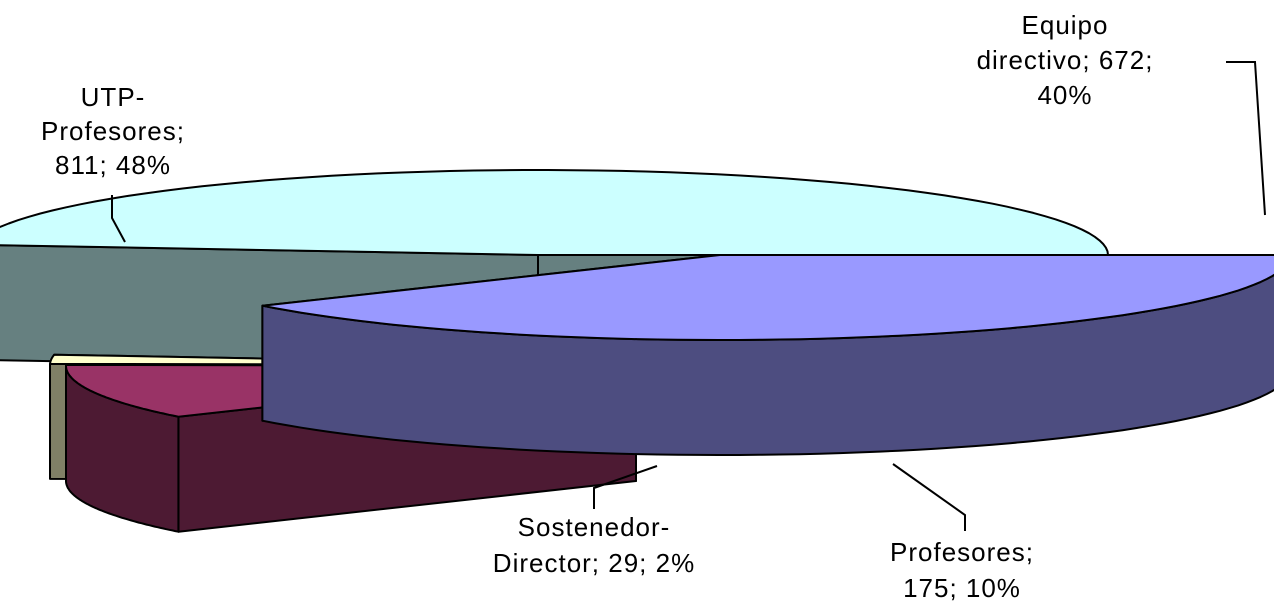 Image resolution: width=1274 pixels, height=609 pixels. Describe the element at coordinates (767, 297) in the screenshot. I see `slice-equipo-top` at that location.